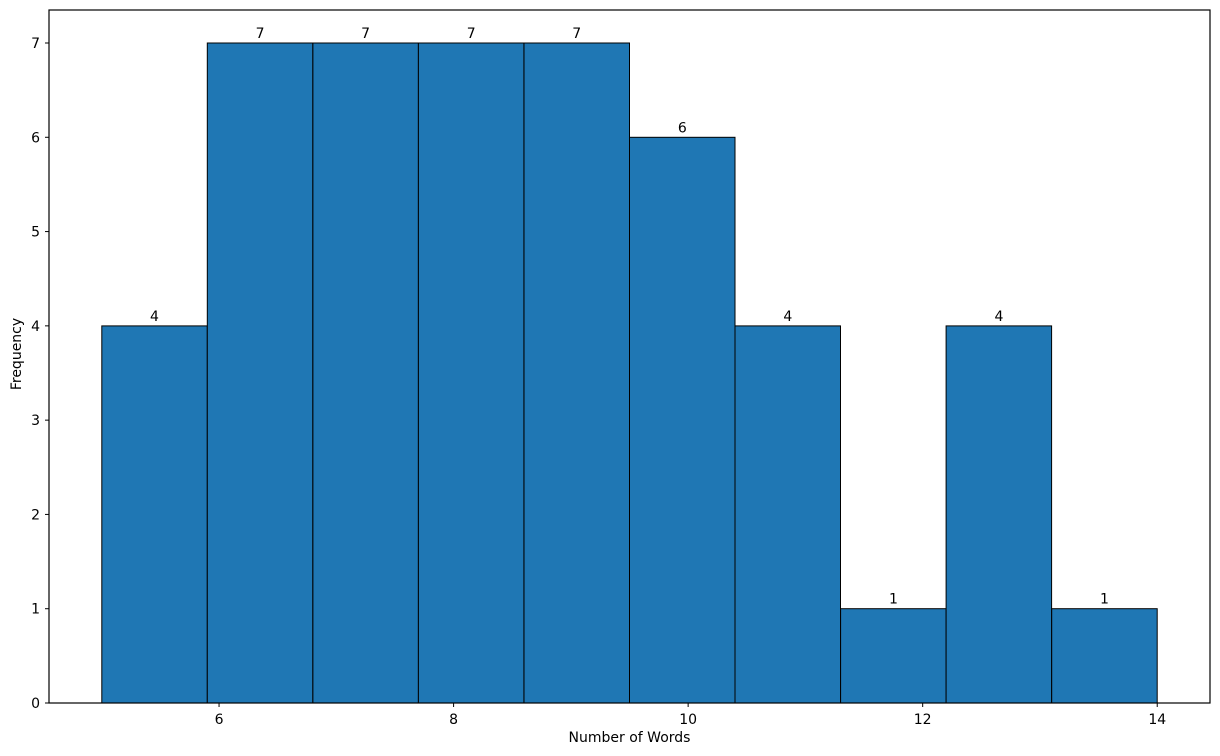 The image size is (1220, 756). Describe the element at coordinates (17, 354) in the screenshot. I see `y-axis-label: Frequency` at that location.